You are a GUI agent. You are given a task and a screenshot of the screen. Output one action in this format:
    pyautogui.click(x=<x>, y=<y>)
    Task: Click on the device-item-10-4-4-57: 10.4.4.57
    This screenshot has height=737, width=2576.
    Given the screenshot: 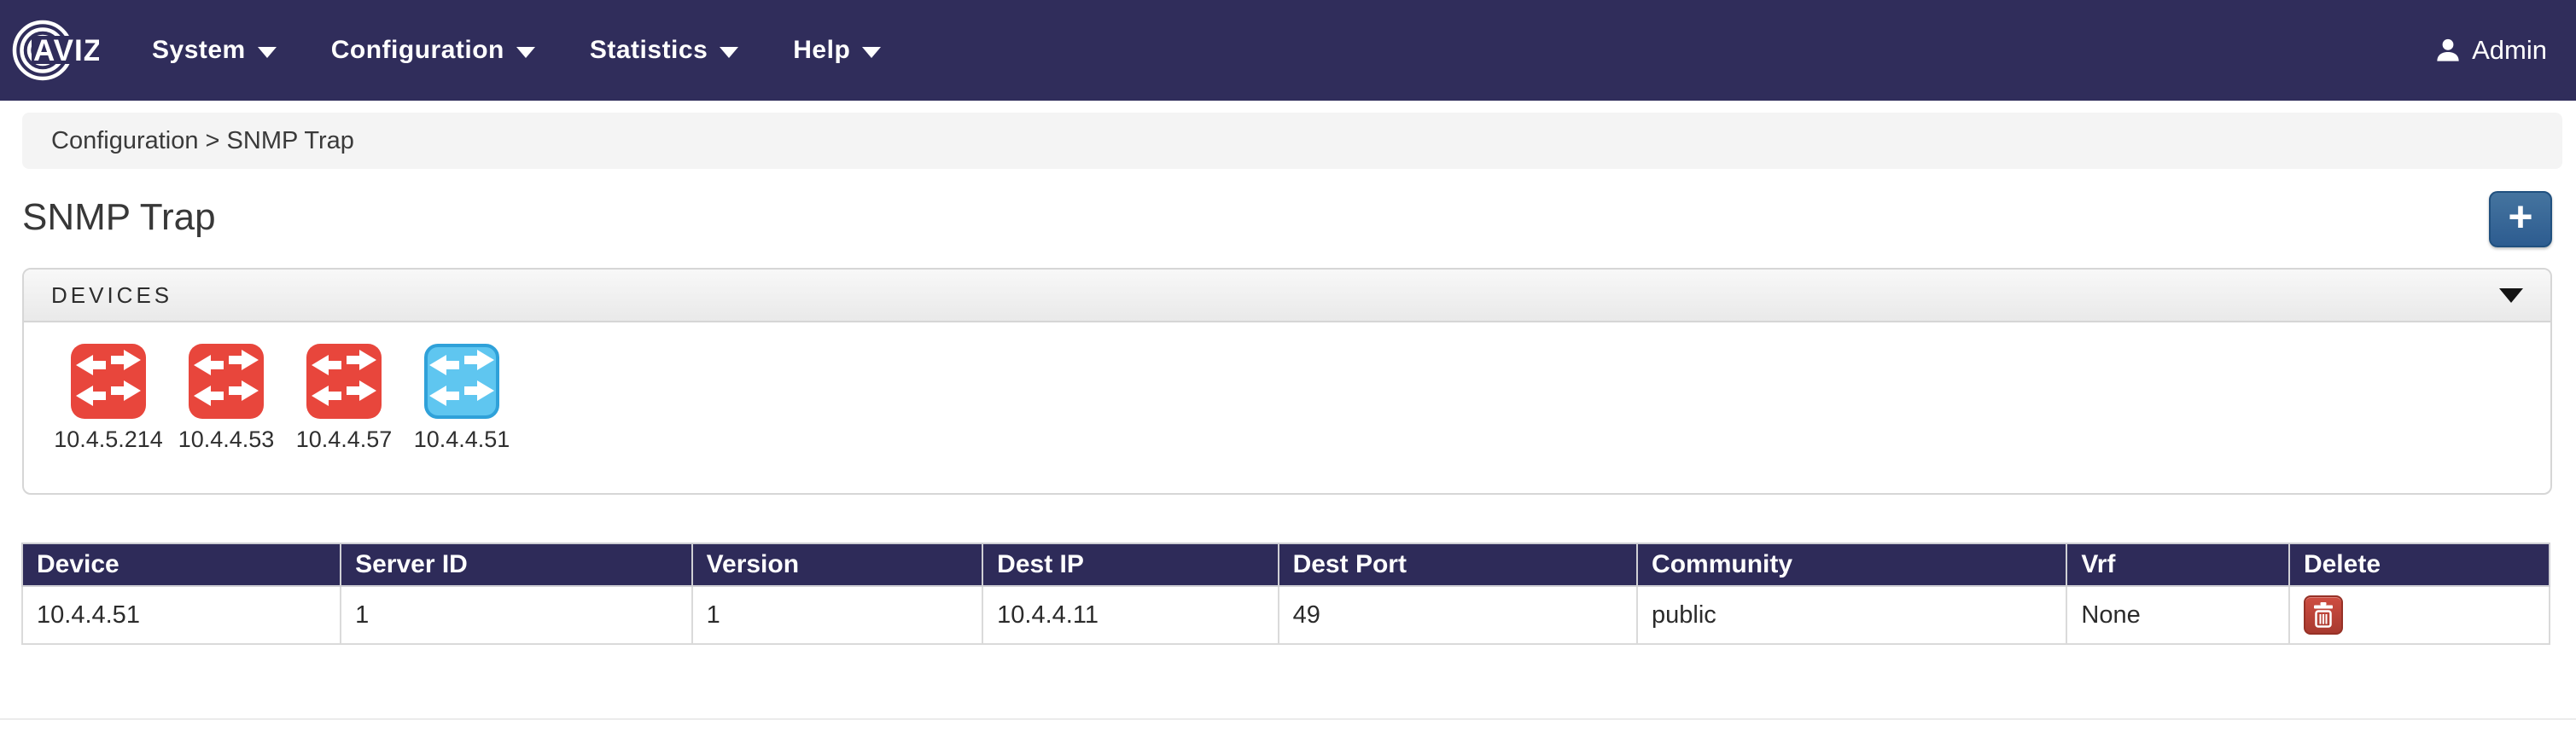 What is the action you would take?
    pyautogui.click(x=344, y=398)
    